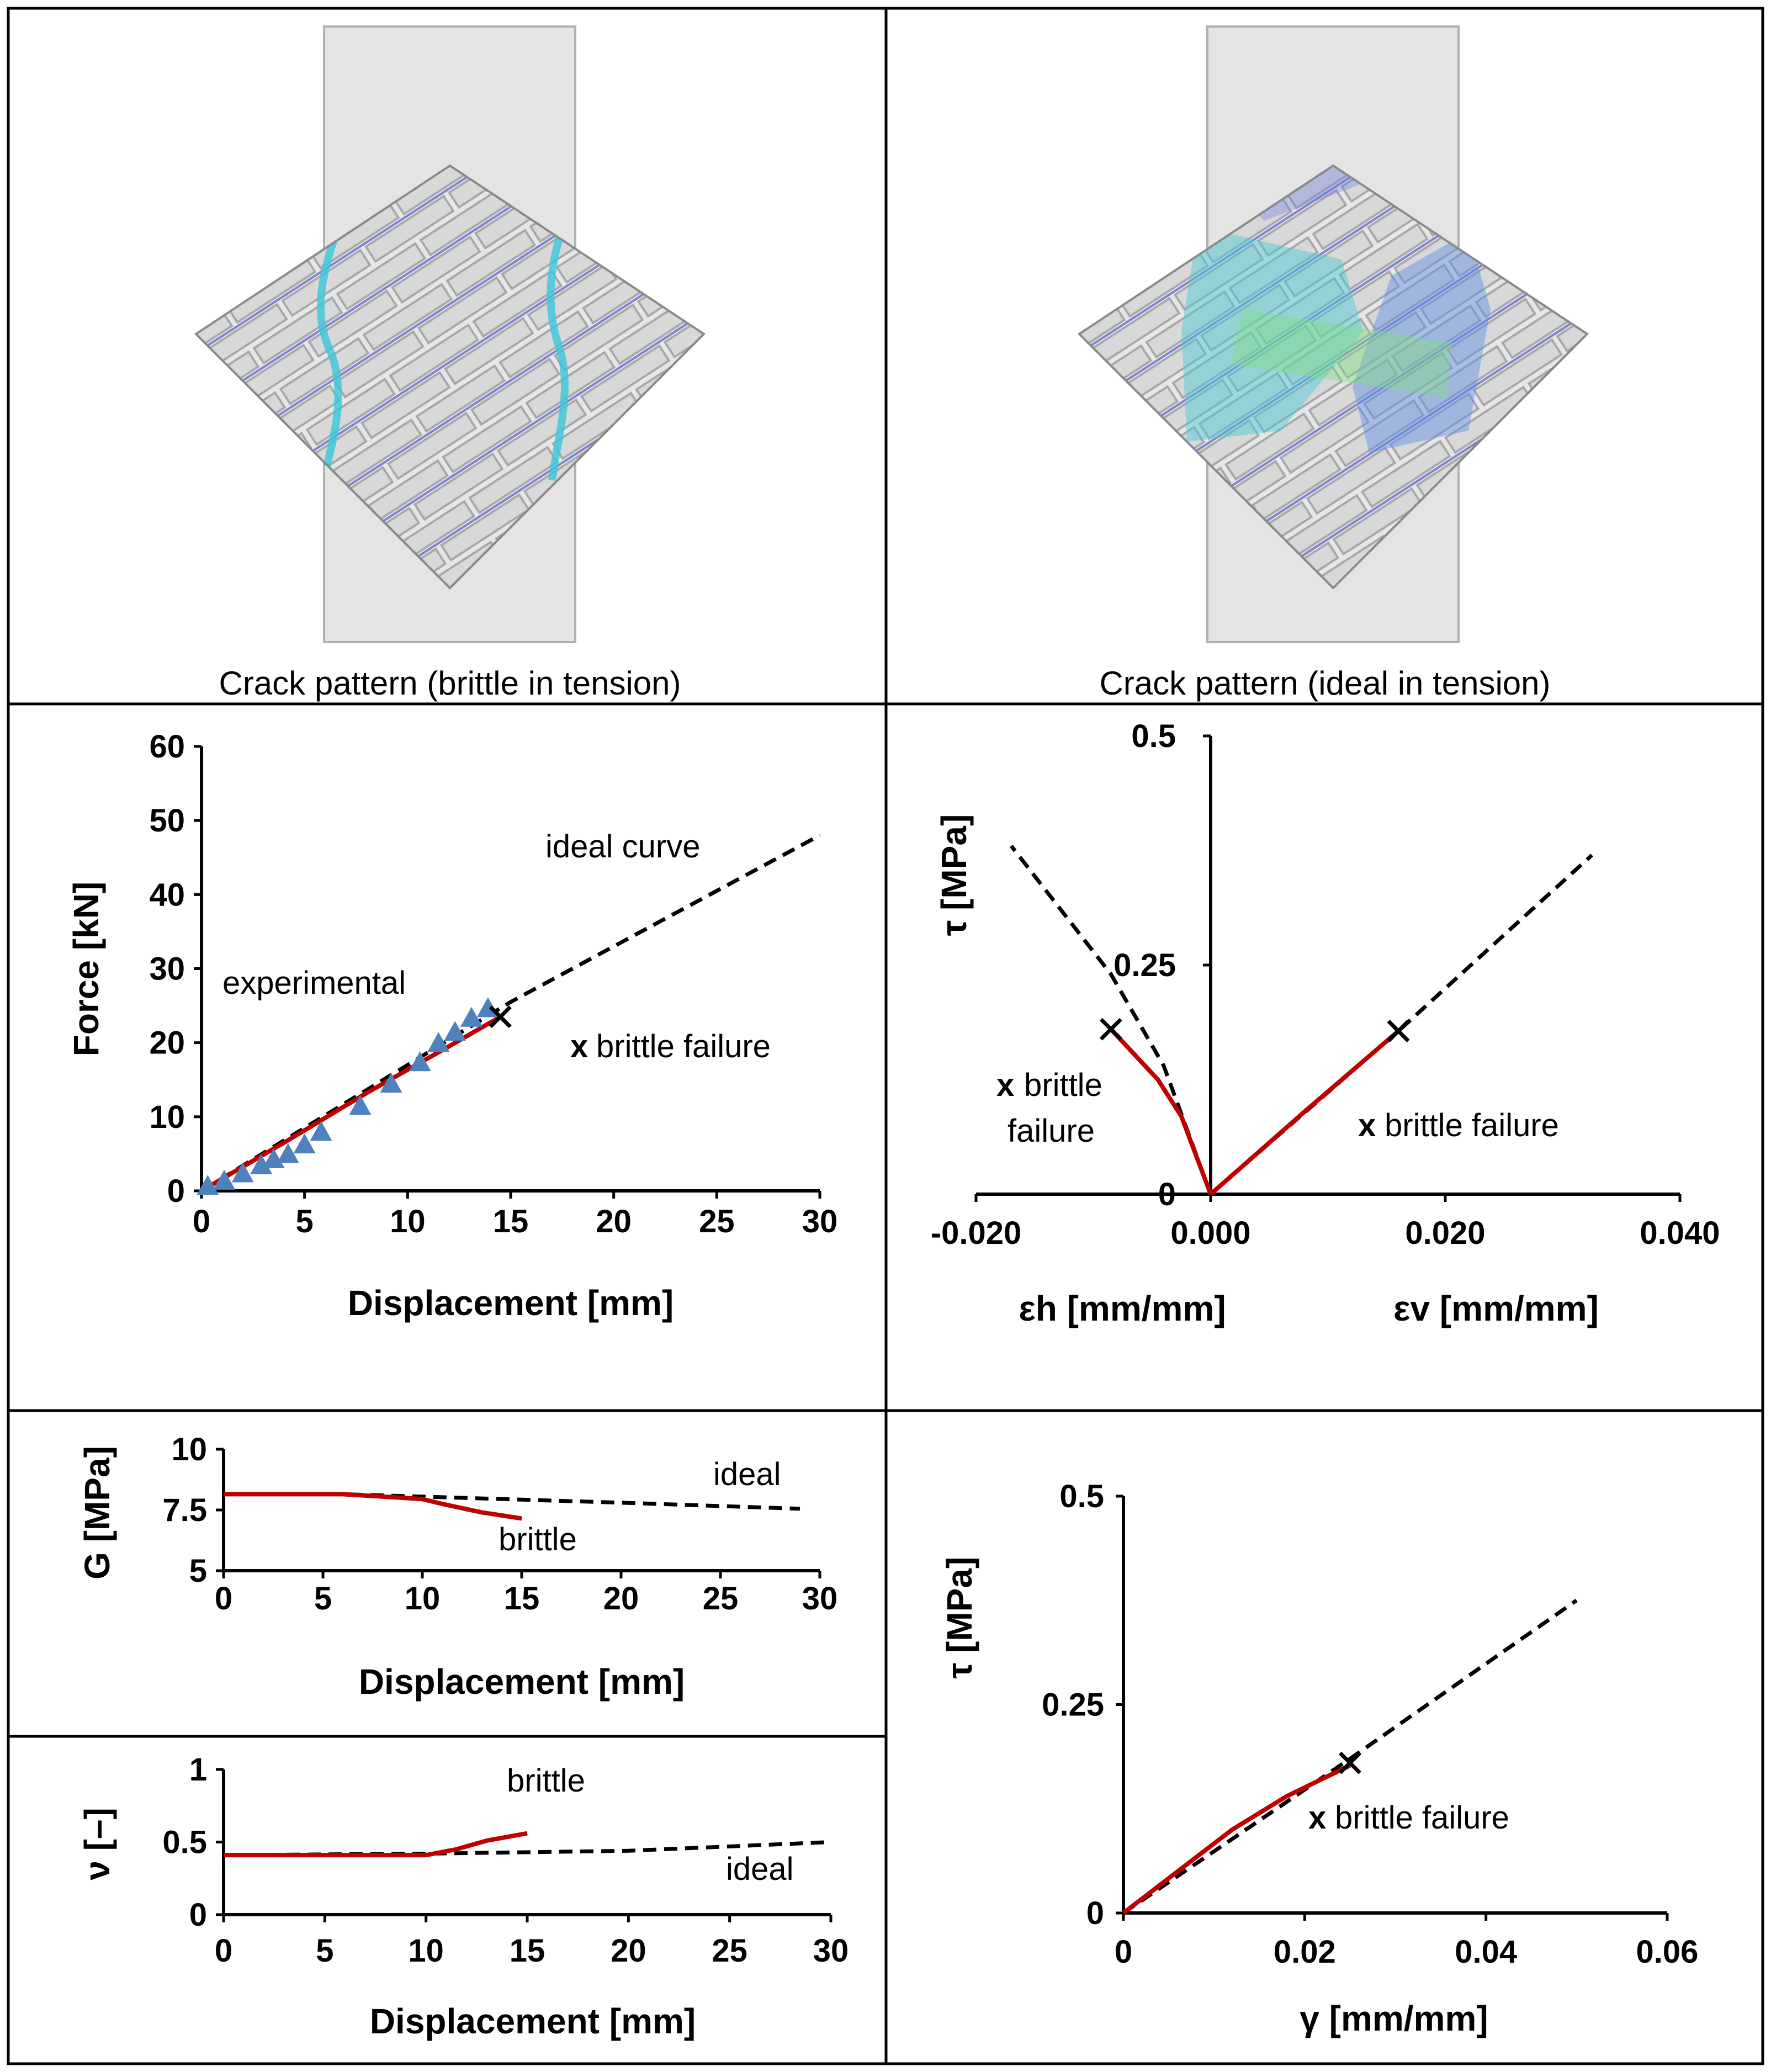  Describe the element at coordinates (1051, 1131) in the screenshot. I see `annotation-failure-left: failure` at that location.